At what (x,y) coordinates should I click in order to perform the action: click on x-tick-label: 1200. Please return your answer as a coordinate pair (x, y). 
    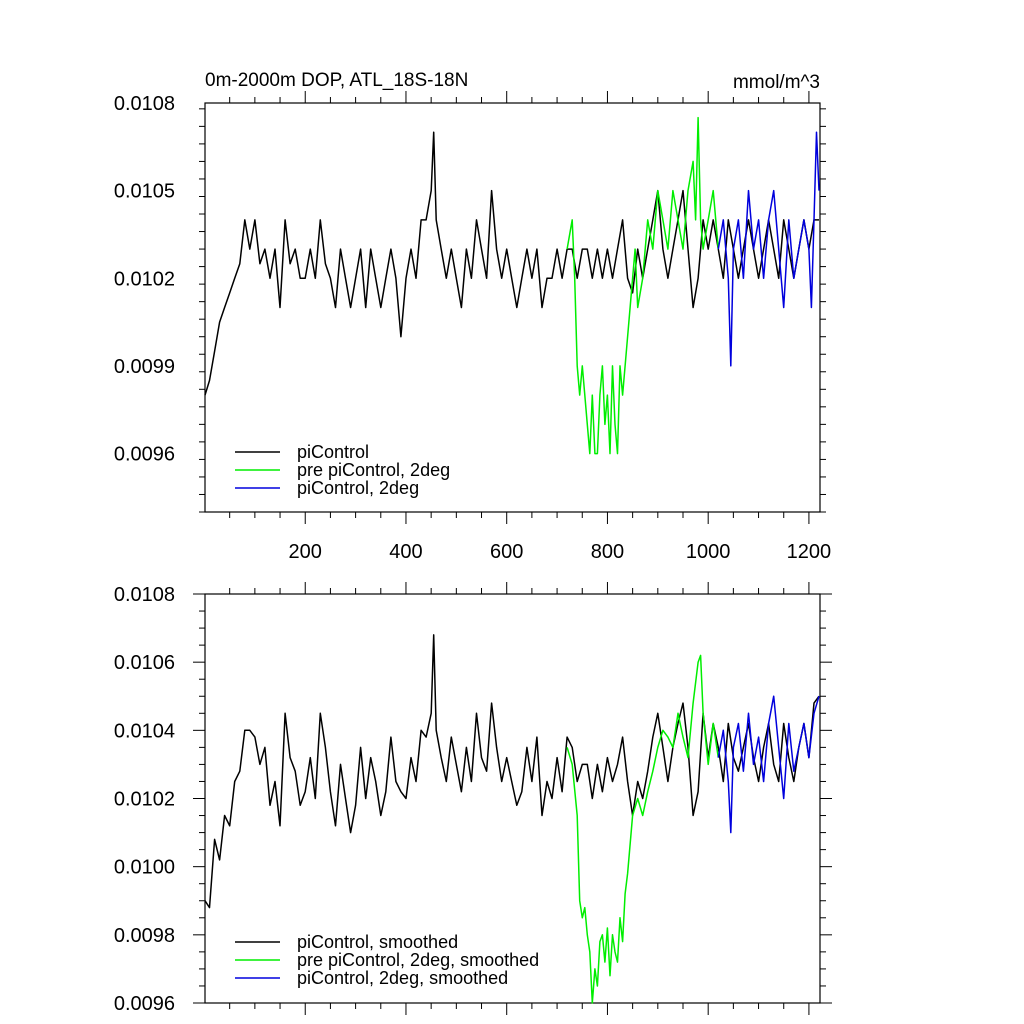
    Looking at the image, I should click on (809, 552).